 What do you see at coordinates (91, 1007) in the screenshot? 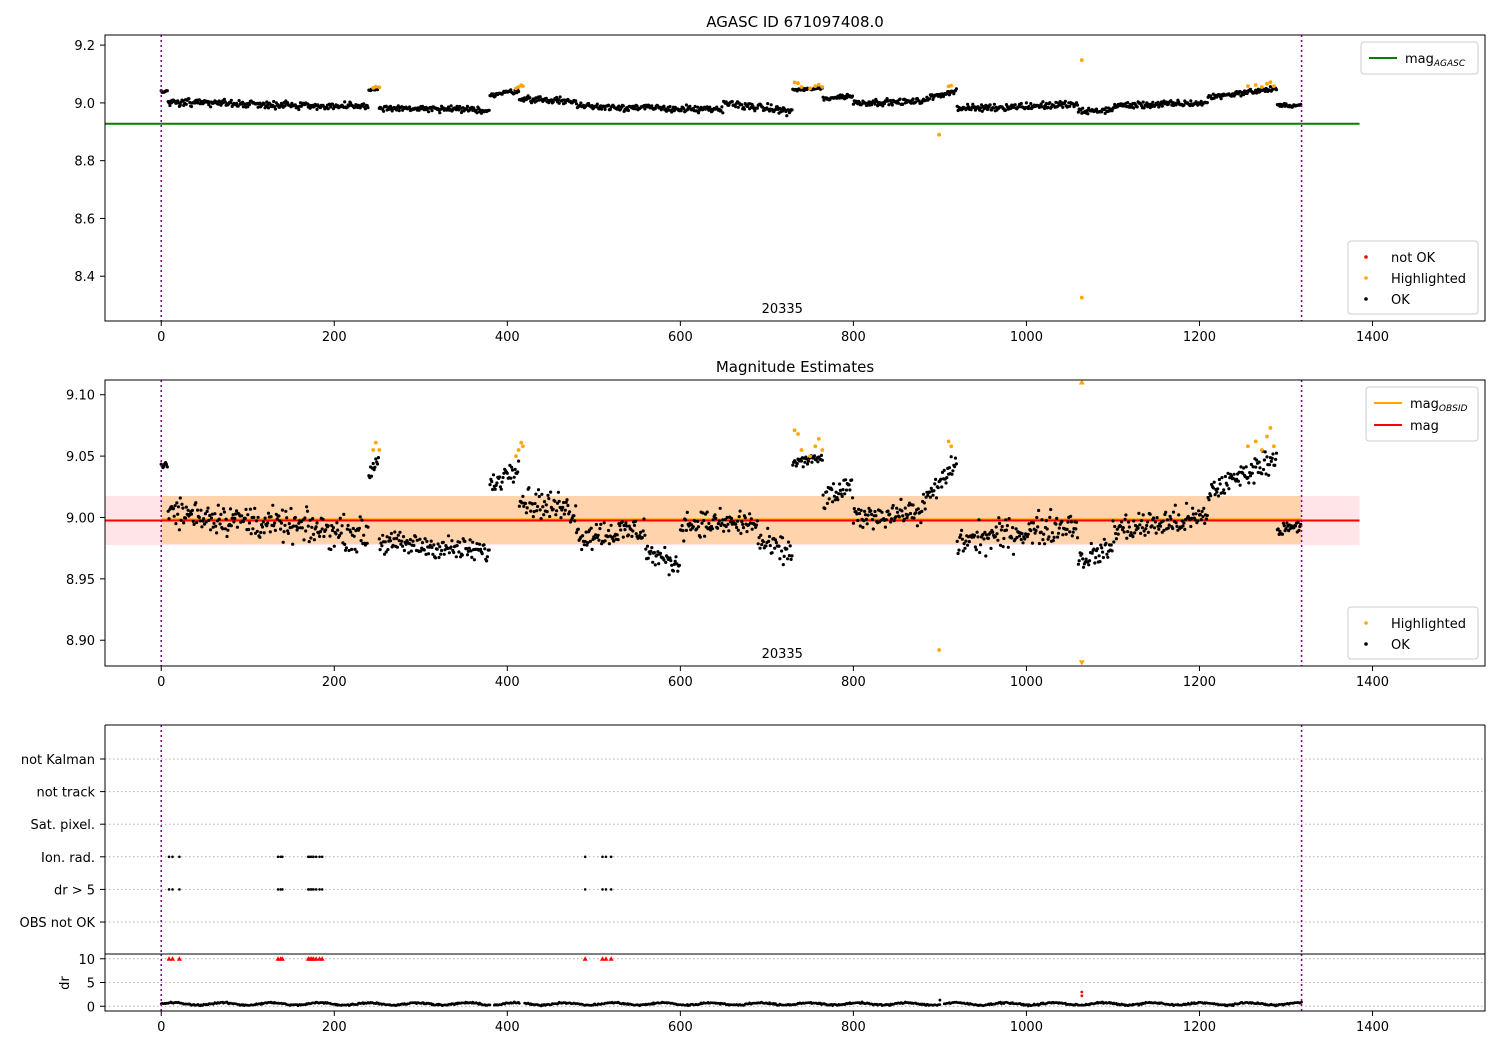
I see `dr-y-tick-label: 0` at bounding box center [91, 1007].